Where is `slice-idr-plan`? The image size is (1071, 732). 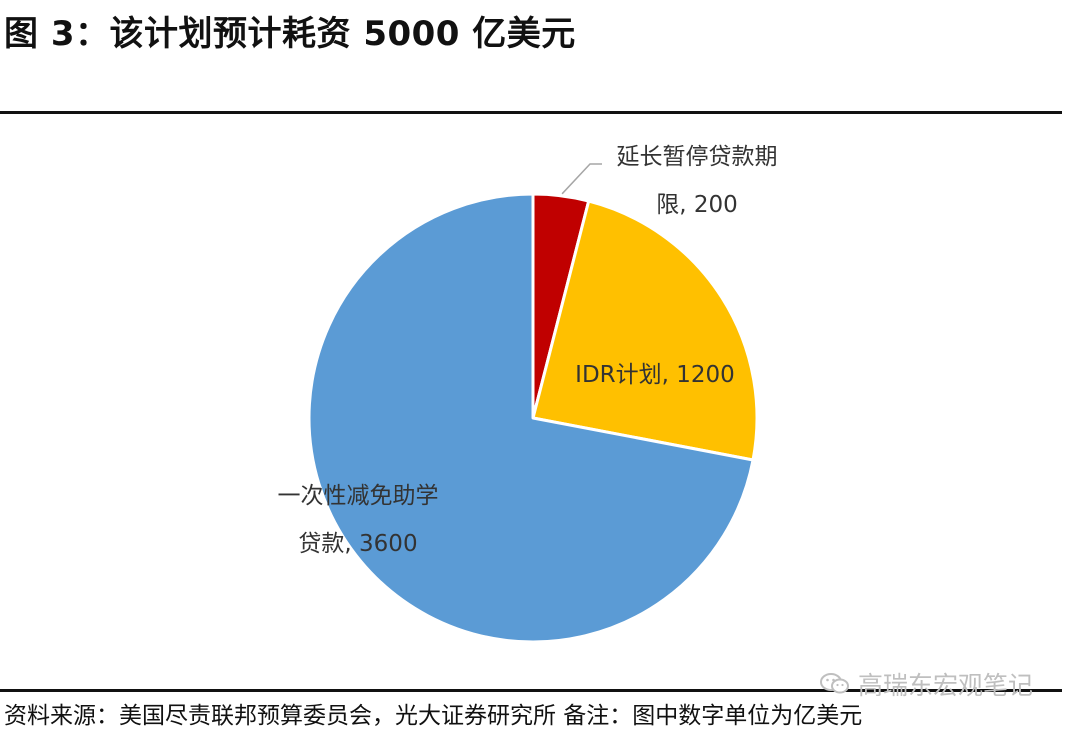 slice-idr-plan is located at coordinates (645, 330).